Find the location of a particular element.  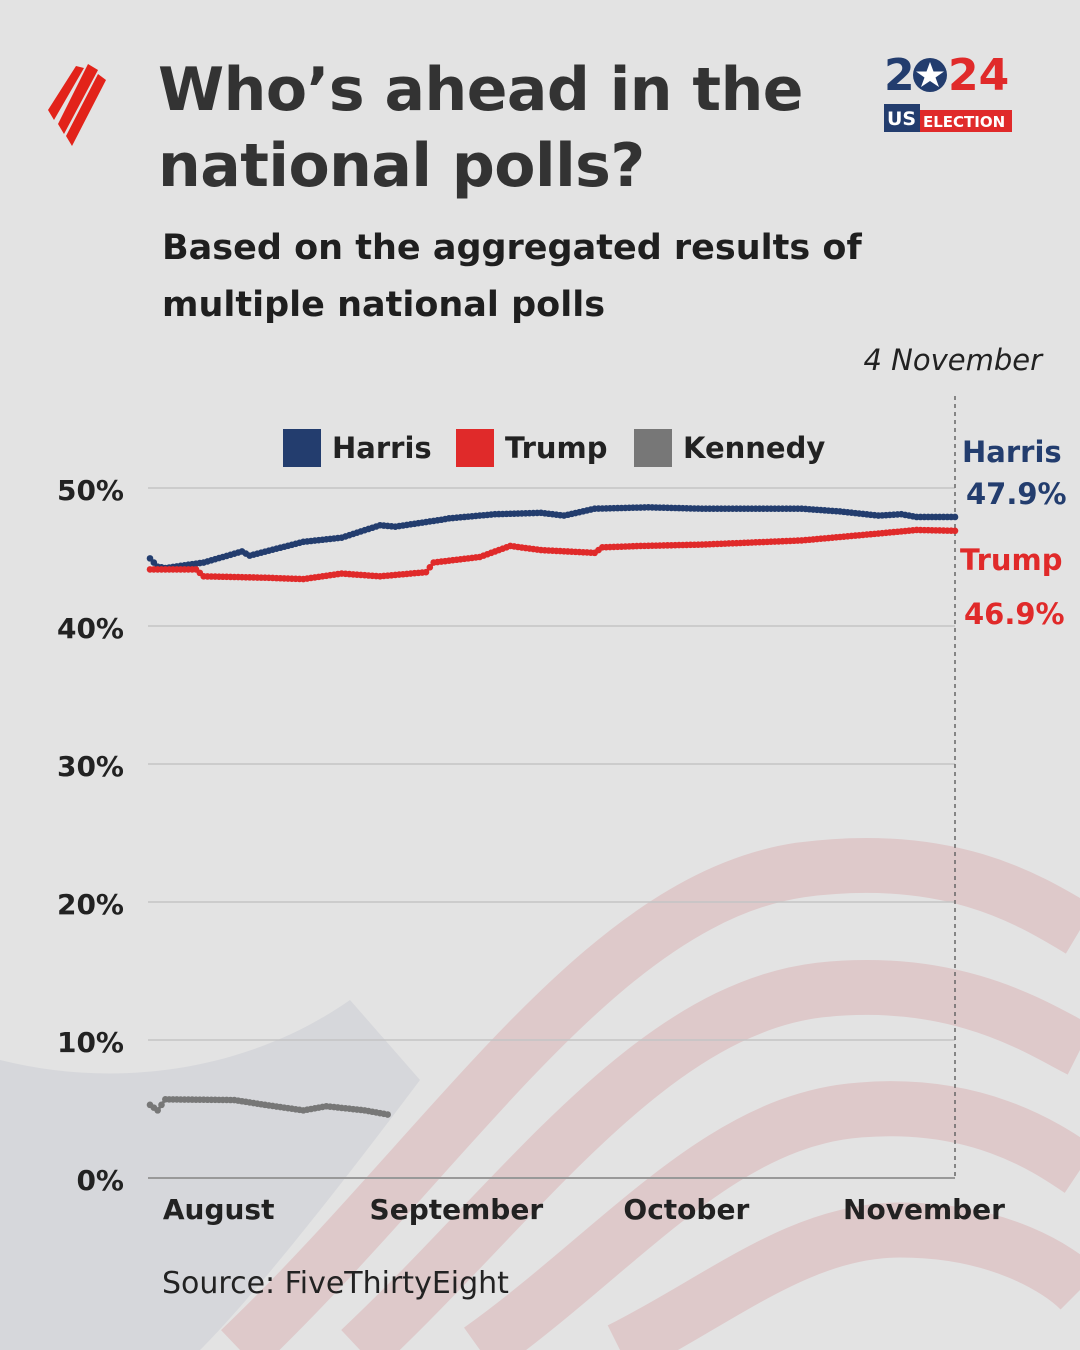

page-title: Who’s ahead in the national polls? is located at coordinates (481, 128).